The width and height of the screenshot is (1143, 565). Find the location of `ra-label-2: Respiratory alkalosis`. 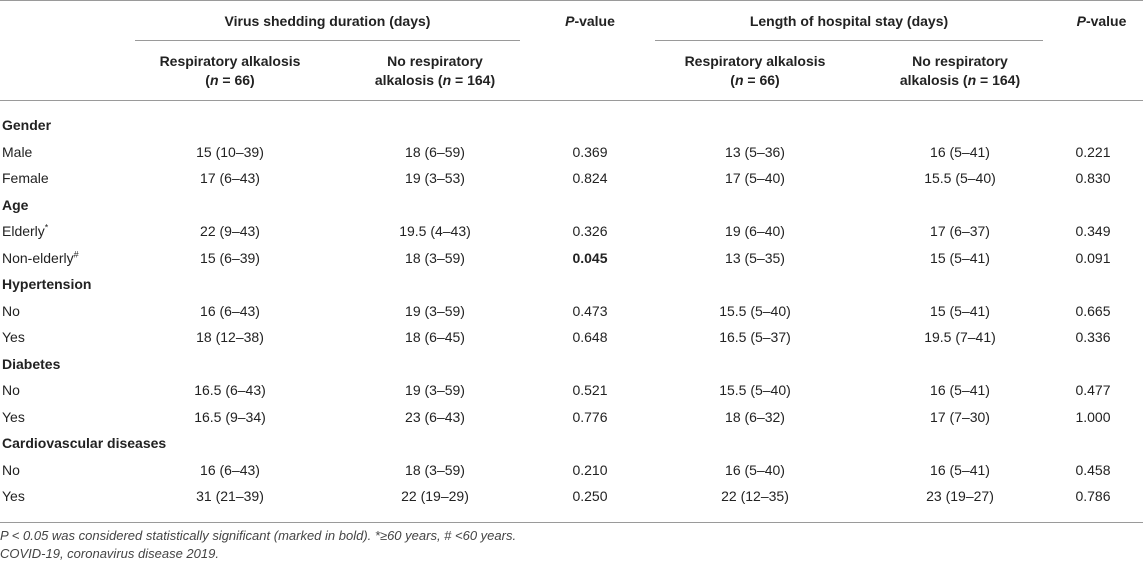

ra-label-2: Respiratory alkalosis is located at coordinates (755, 61).